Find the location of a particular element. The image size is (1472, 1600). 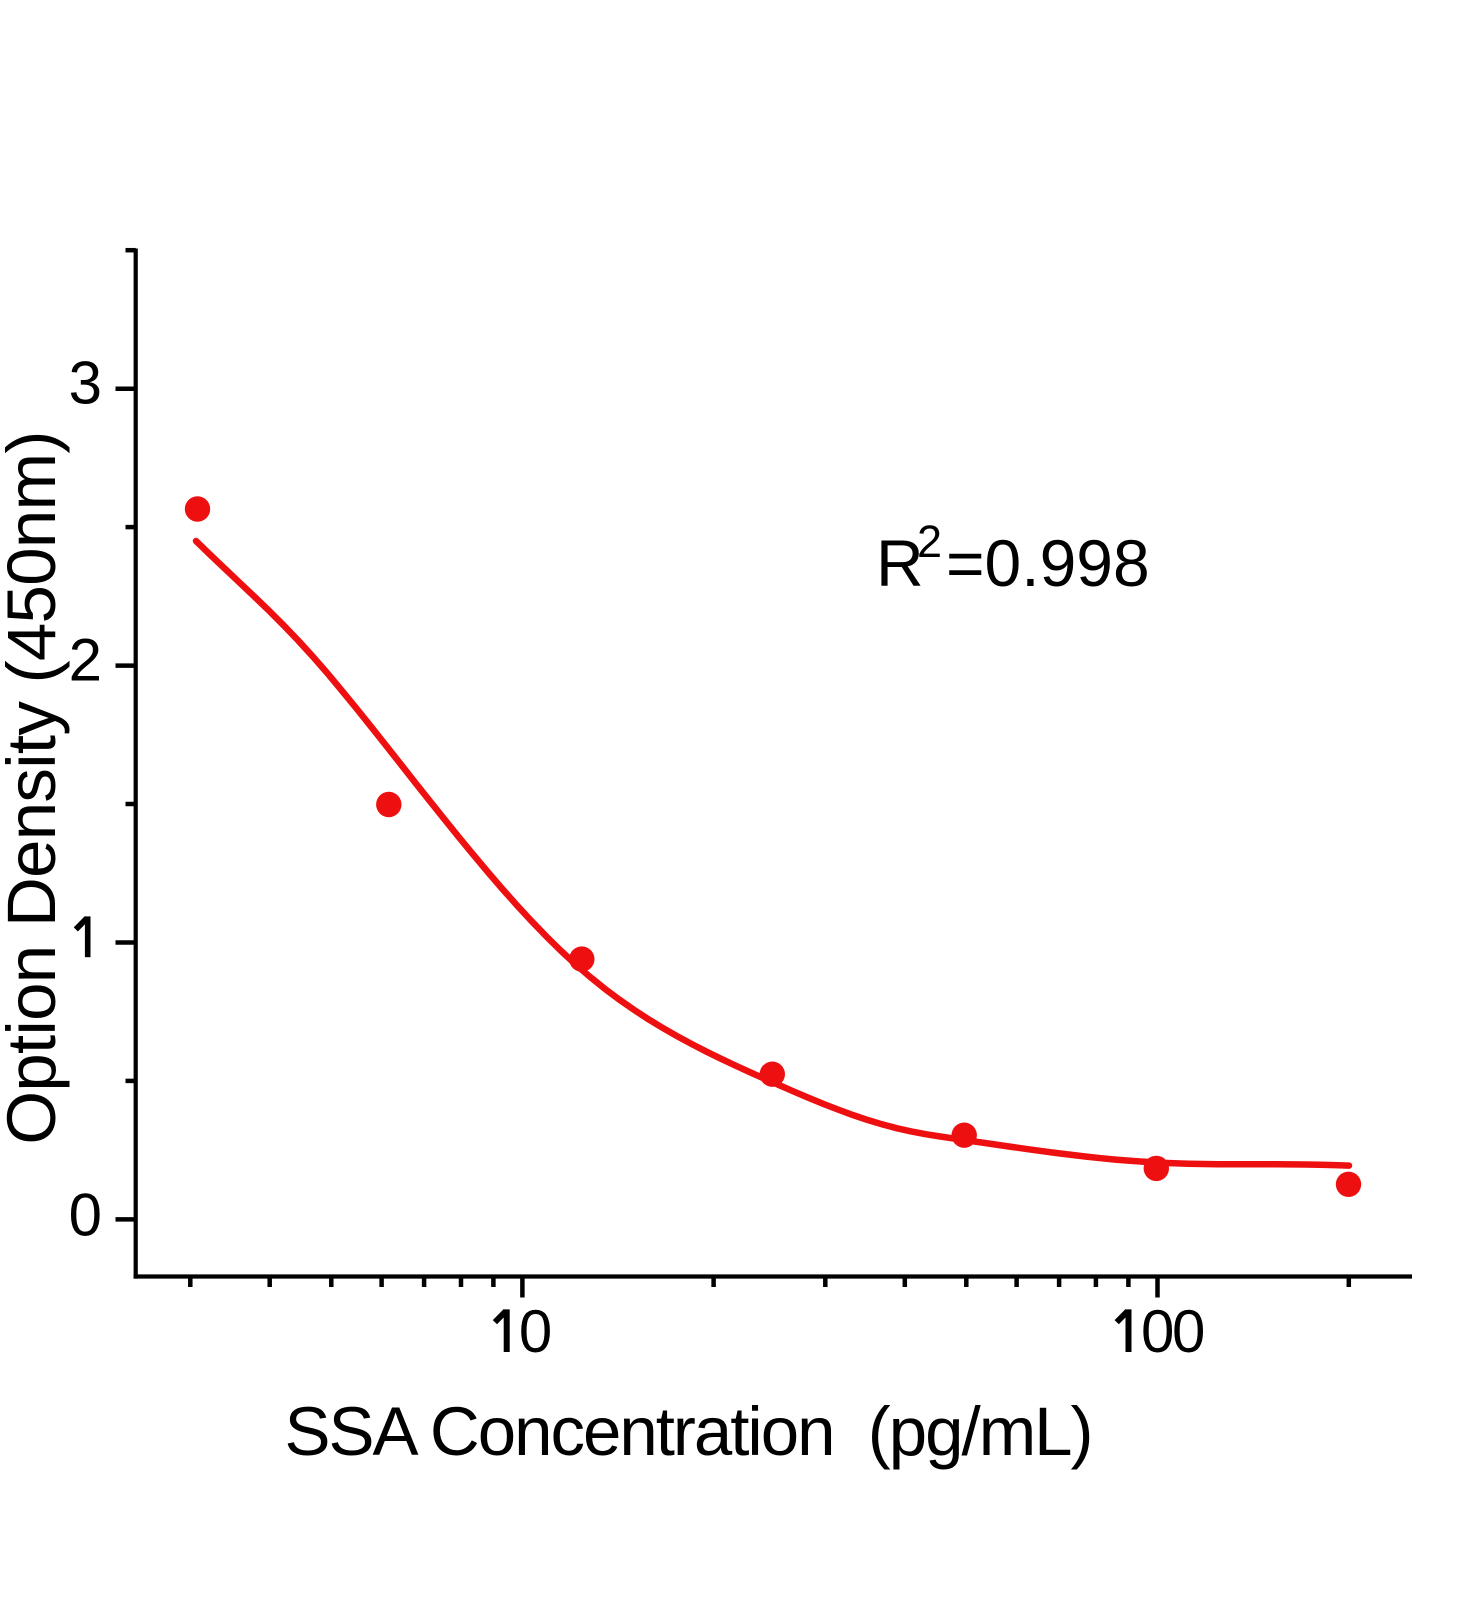

svg-text: SSA Concentration (pg/mL) is located at coordinates (687, 1431).